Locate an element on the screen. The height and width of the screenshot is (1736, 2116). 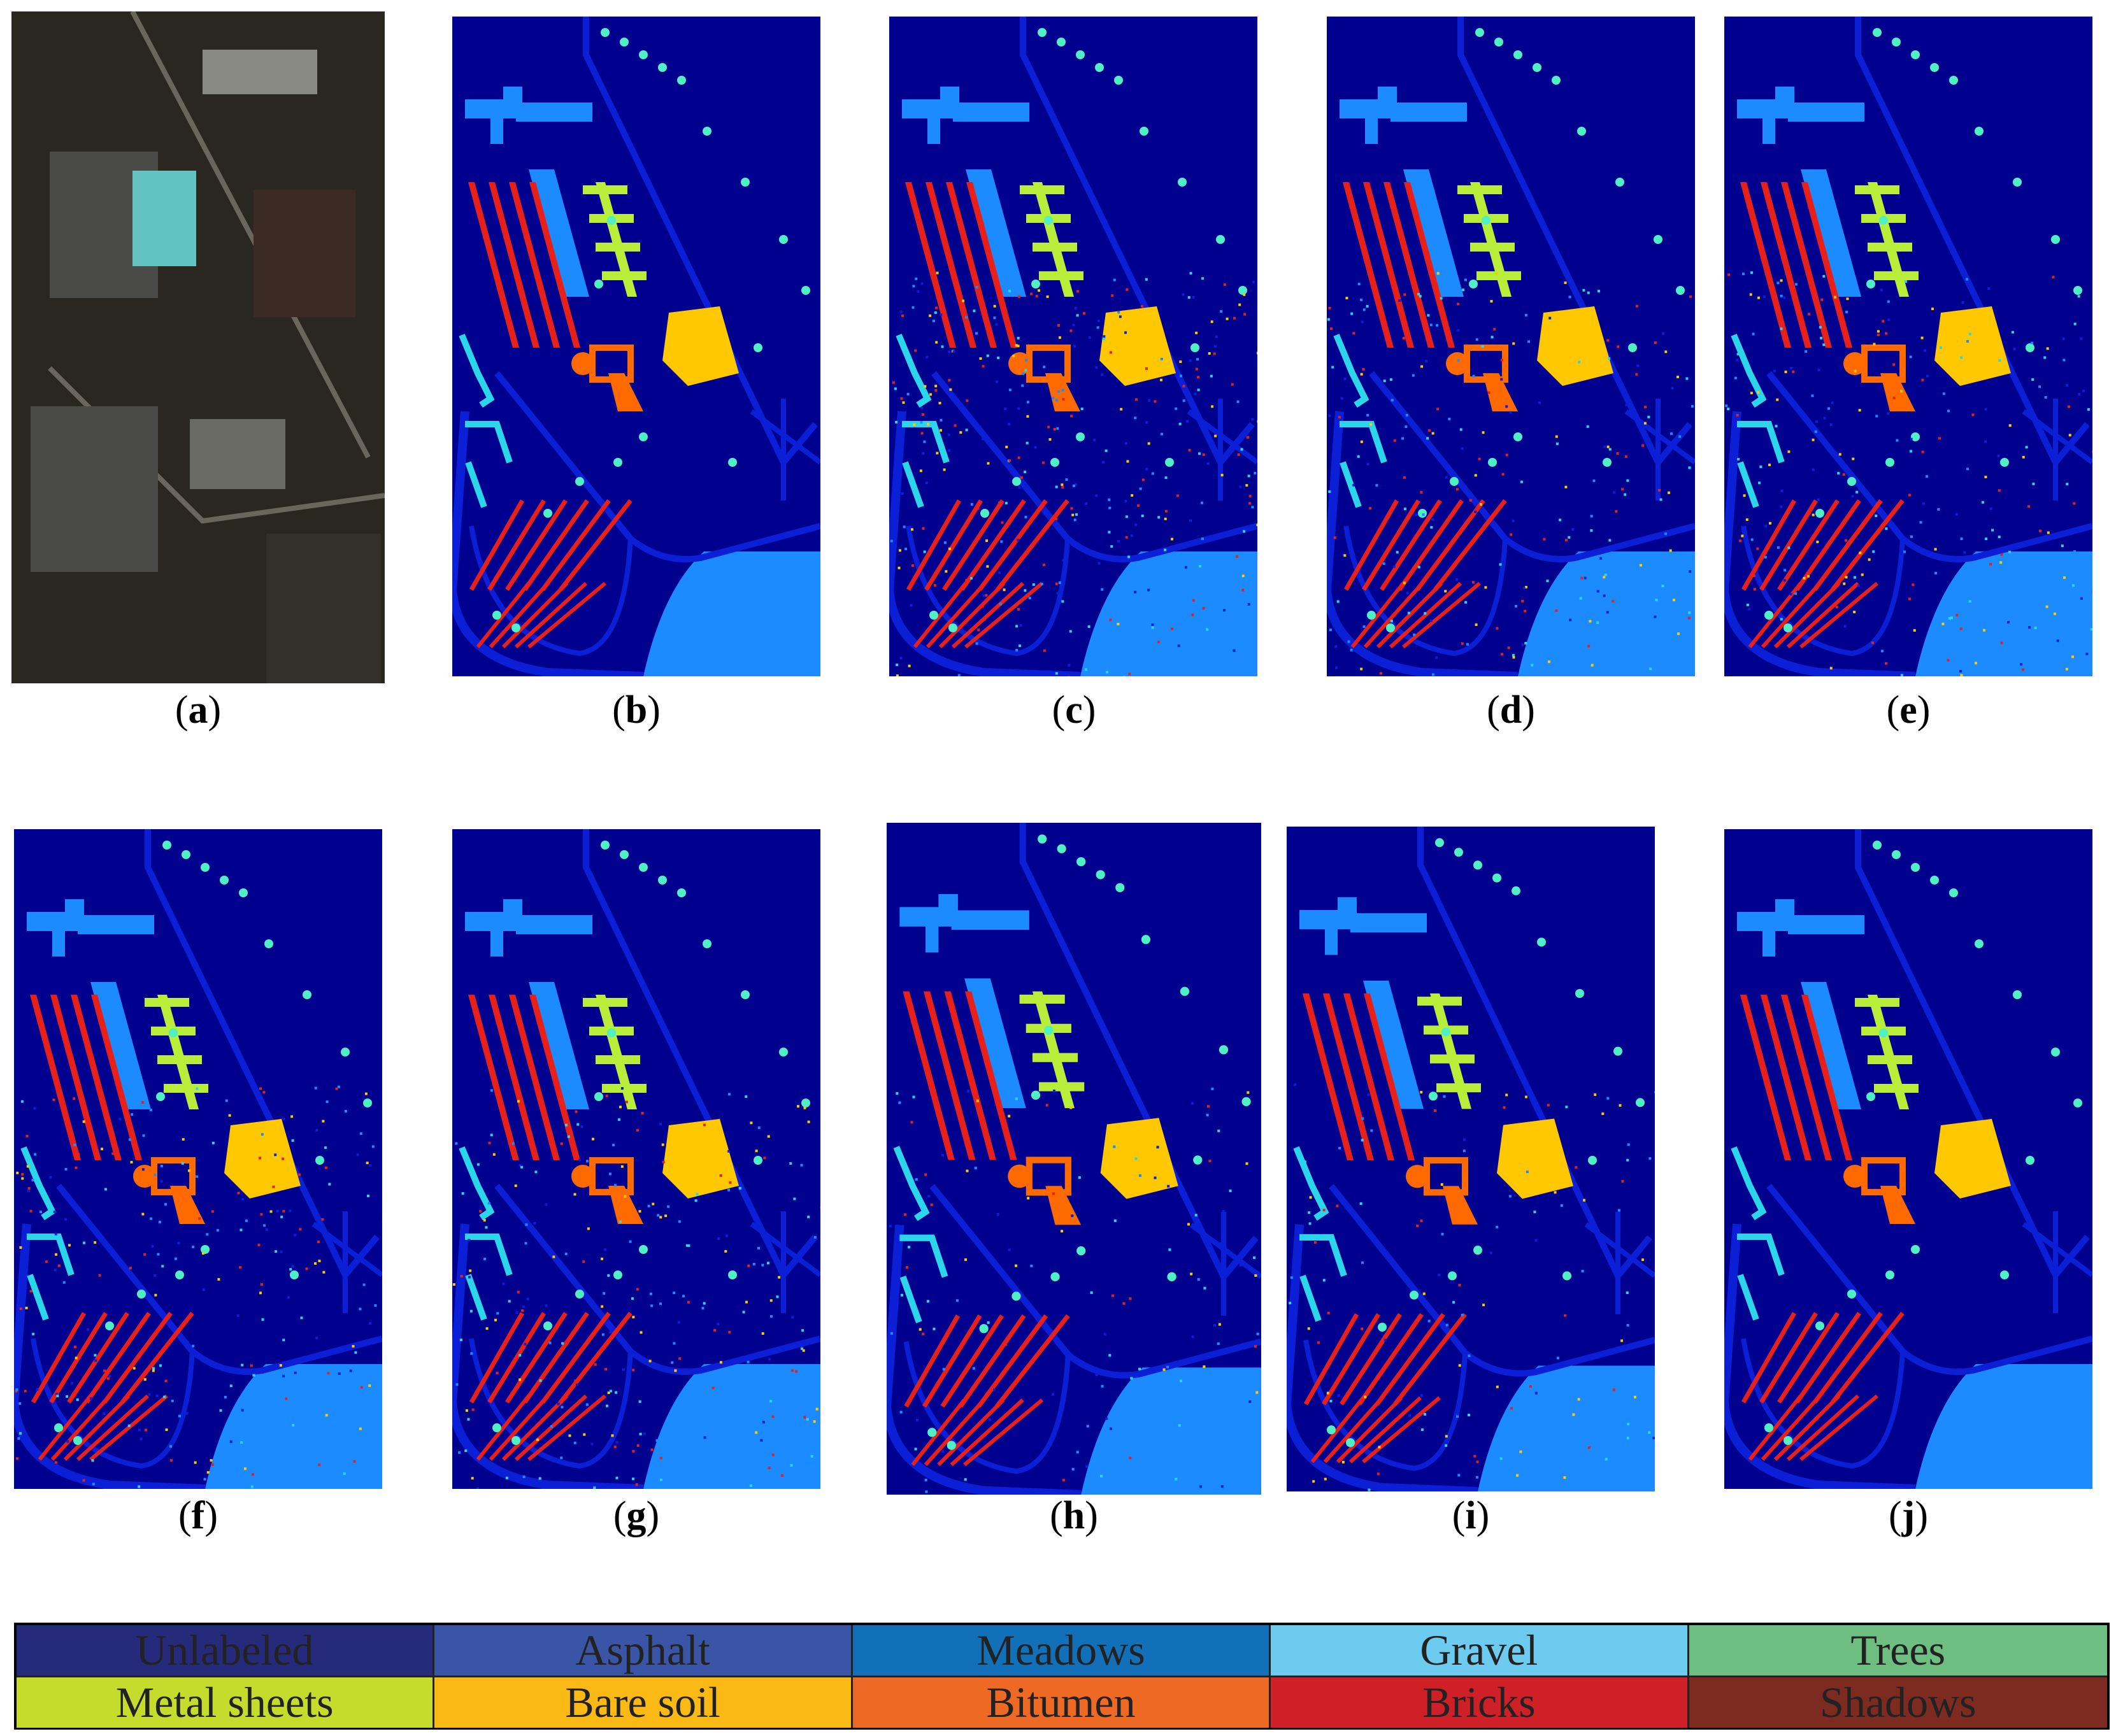
bitumen-wing is located at coordinates (187, 1205).